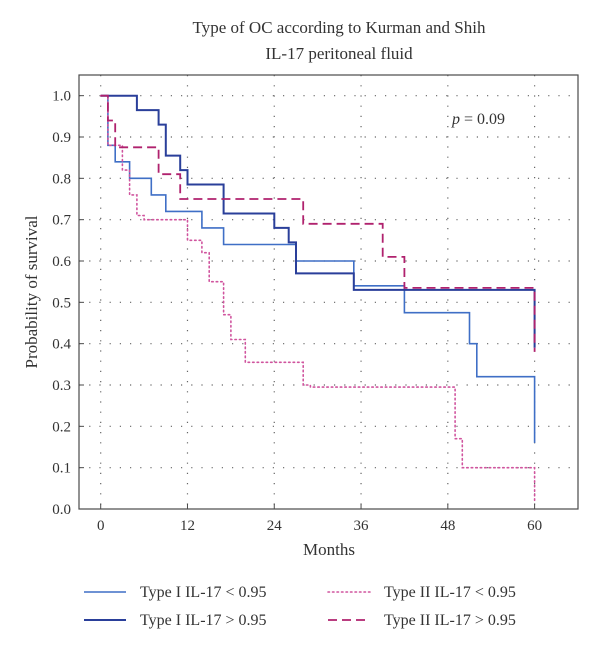  What do you see at coordinates (61, 221) in the screenshot?
I see `y-tick-label: 0.7` at bounding box center [61, 221].